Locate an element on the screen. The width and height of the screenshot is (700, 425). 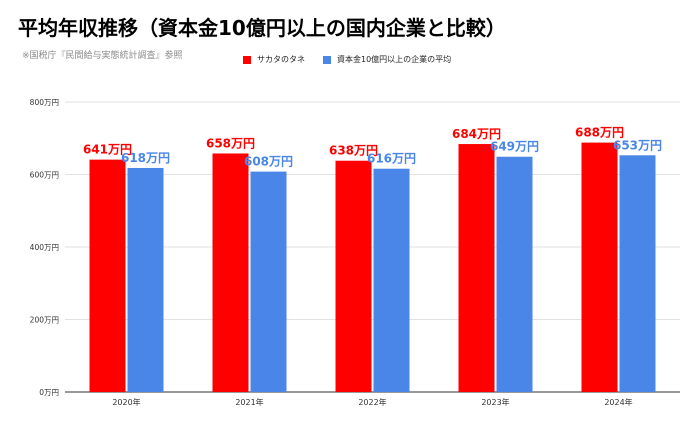
legend-label-average: 資本金10億円以上の企業の平均 is located at coordinates (394, 59).